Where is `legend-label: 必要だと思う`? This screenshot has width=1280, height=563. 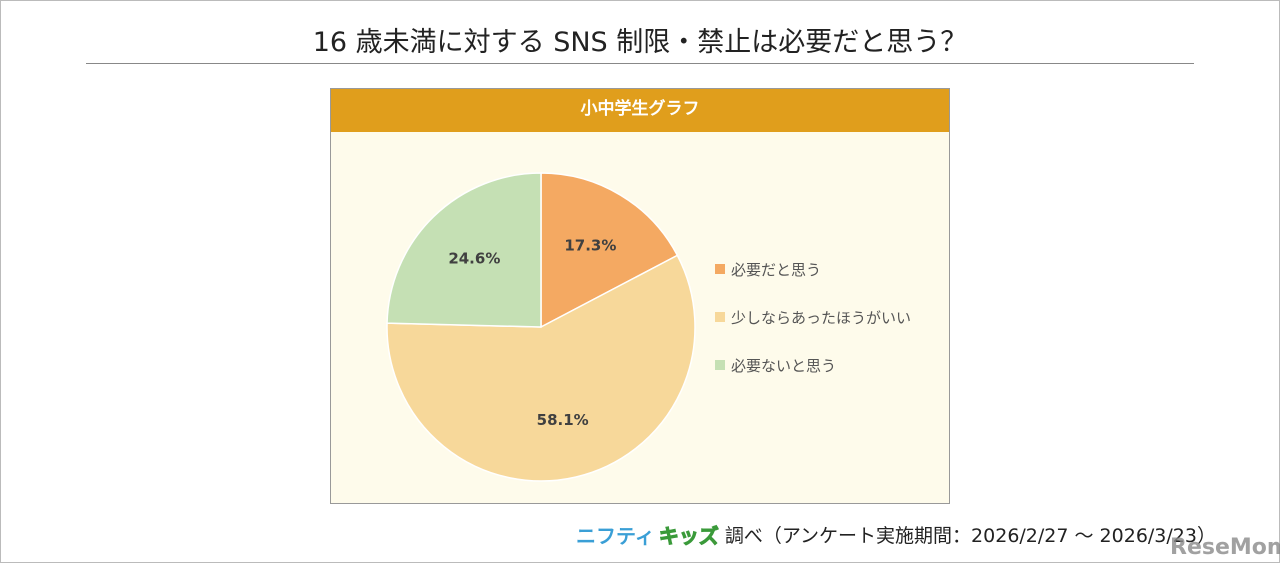 legend-label: 必要だと思う is located at coordinates (776, 269).